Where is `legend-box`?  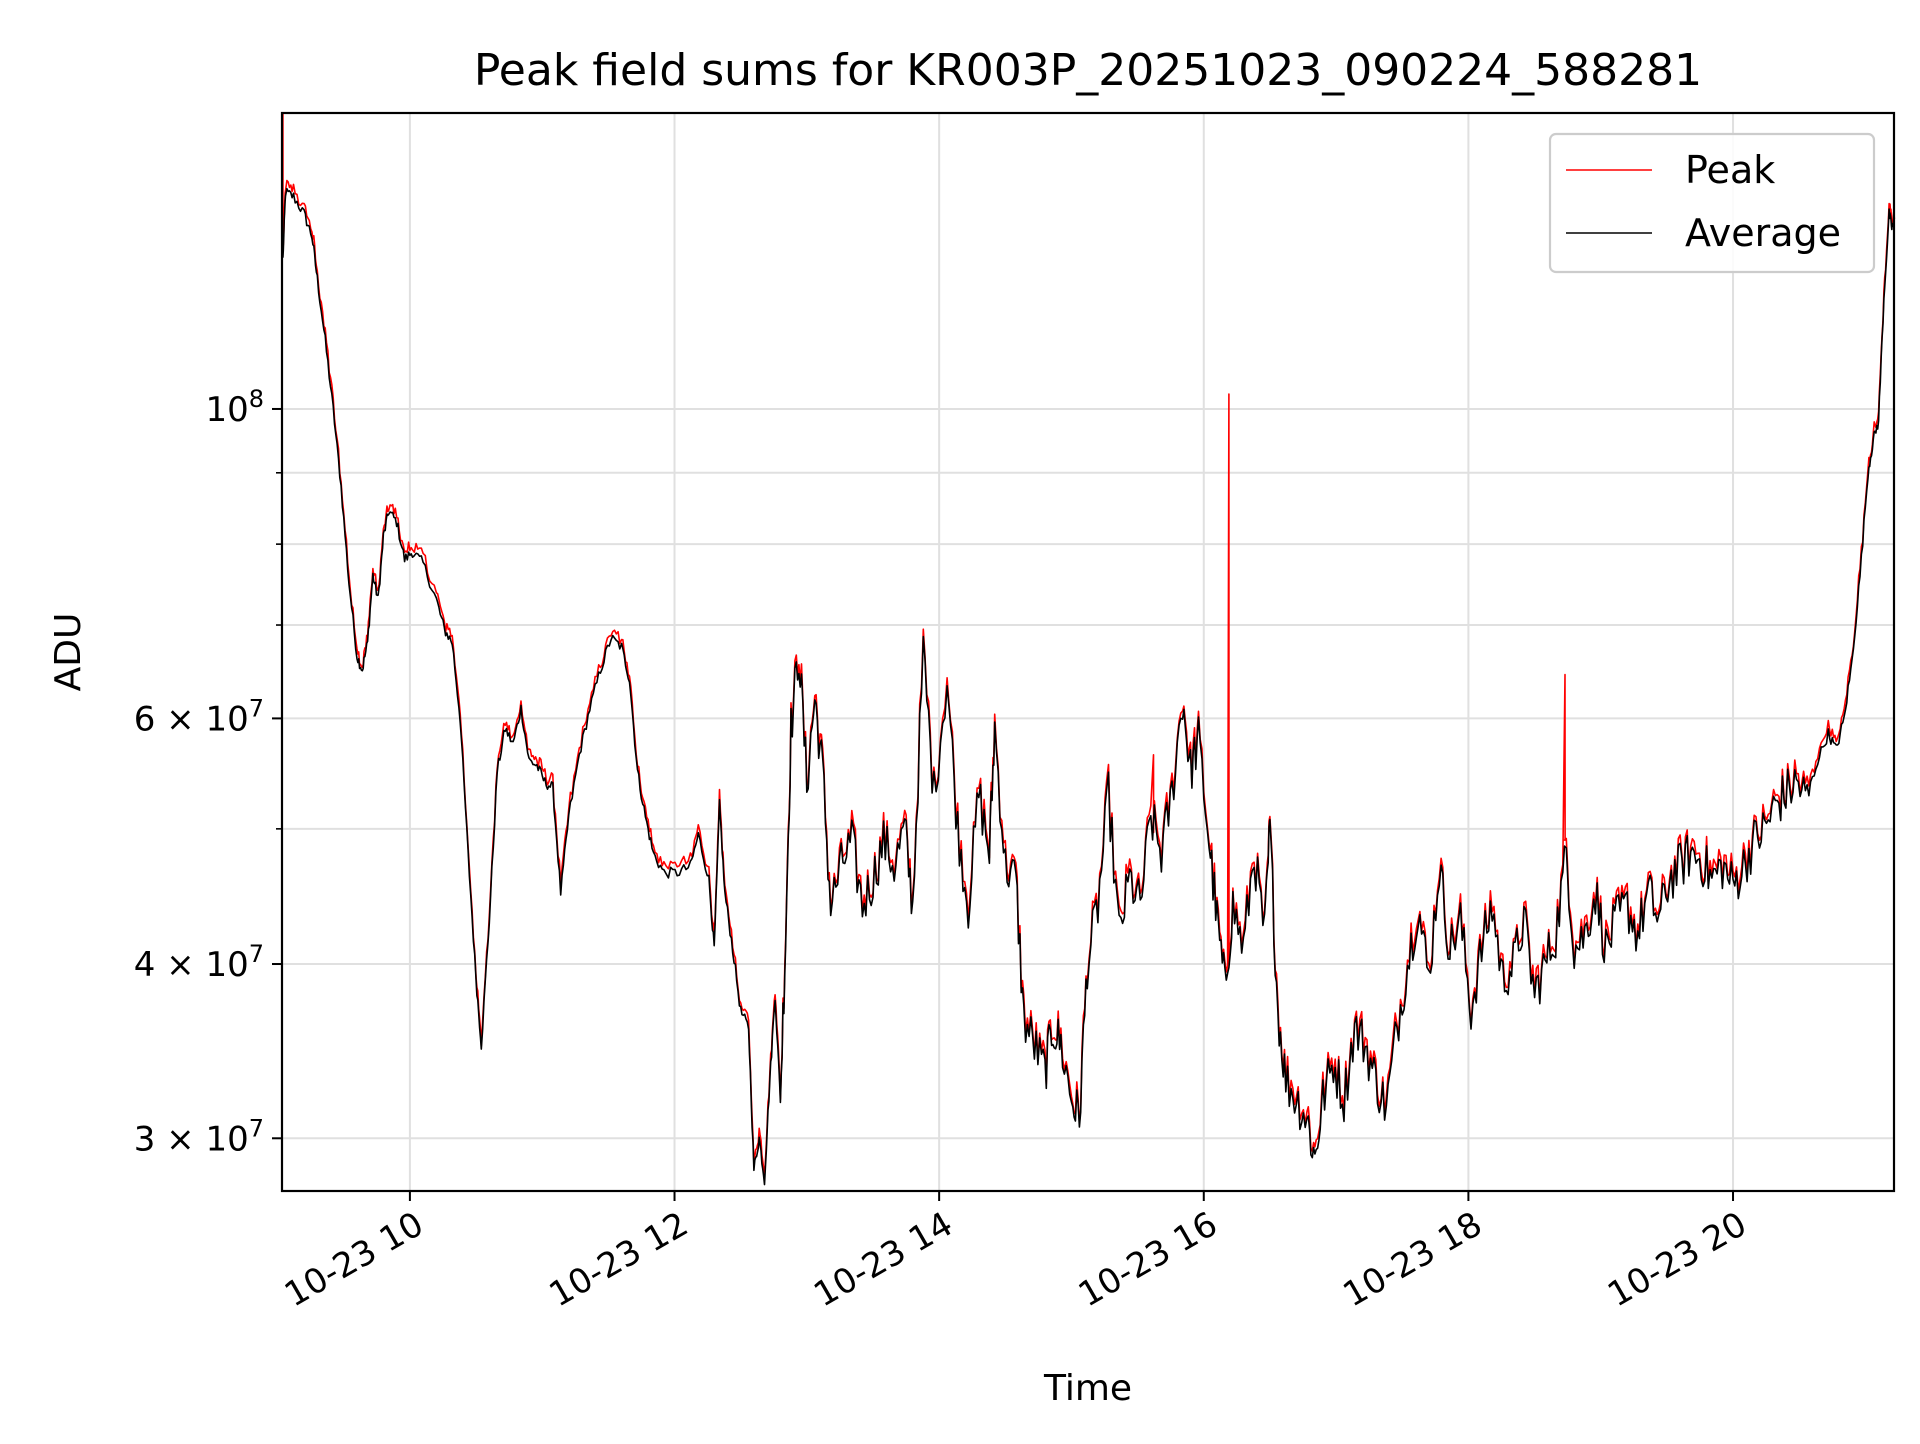 legend-box is located at coordinates (1712, 203).